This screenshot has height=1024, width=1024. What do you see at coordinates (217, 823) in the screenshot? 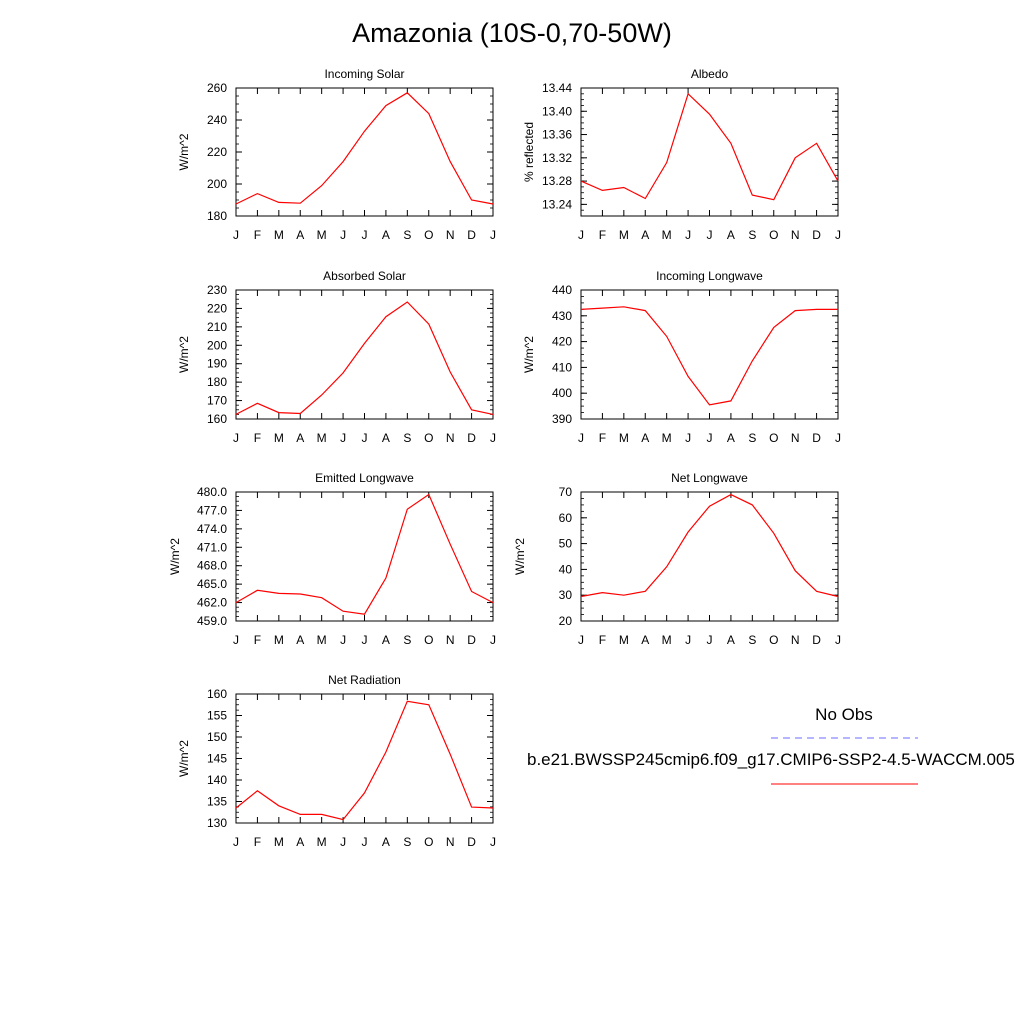
I see `y-tick-label: 130` at bounding box center [217, 823].